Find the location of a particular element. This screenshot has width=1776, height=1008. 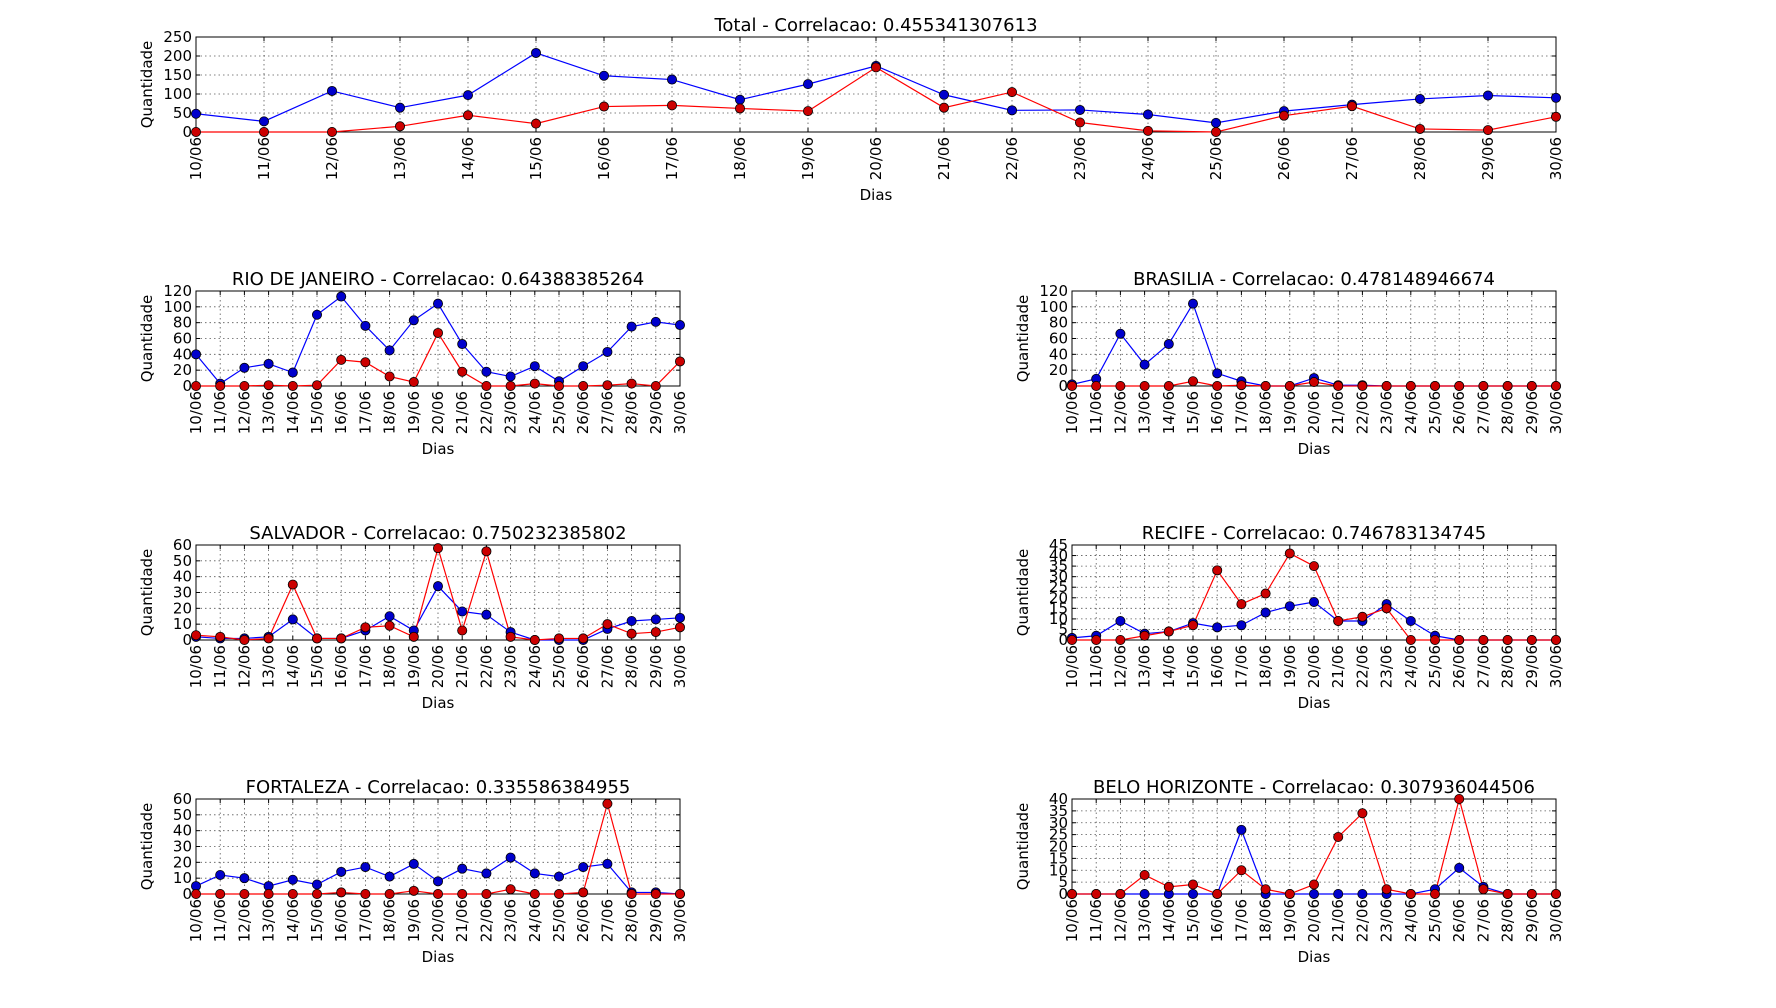

y-tick-label: 35 is located at coordinates (1058, 811).